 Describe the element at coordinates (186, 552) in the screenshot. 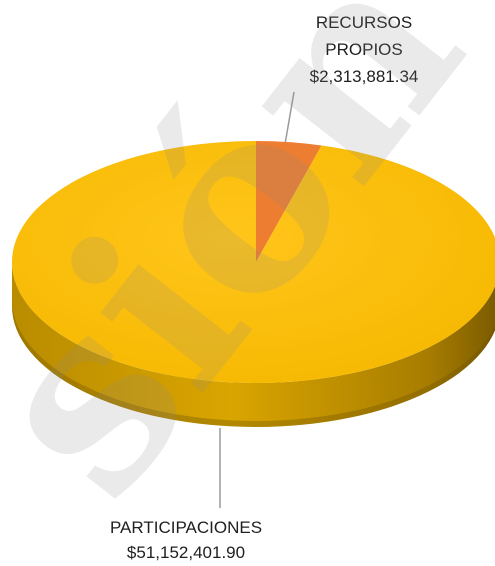

I see `label-participaciones-value: $51,152,401.90` at that location.